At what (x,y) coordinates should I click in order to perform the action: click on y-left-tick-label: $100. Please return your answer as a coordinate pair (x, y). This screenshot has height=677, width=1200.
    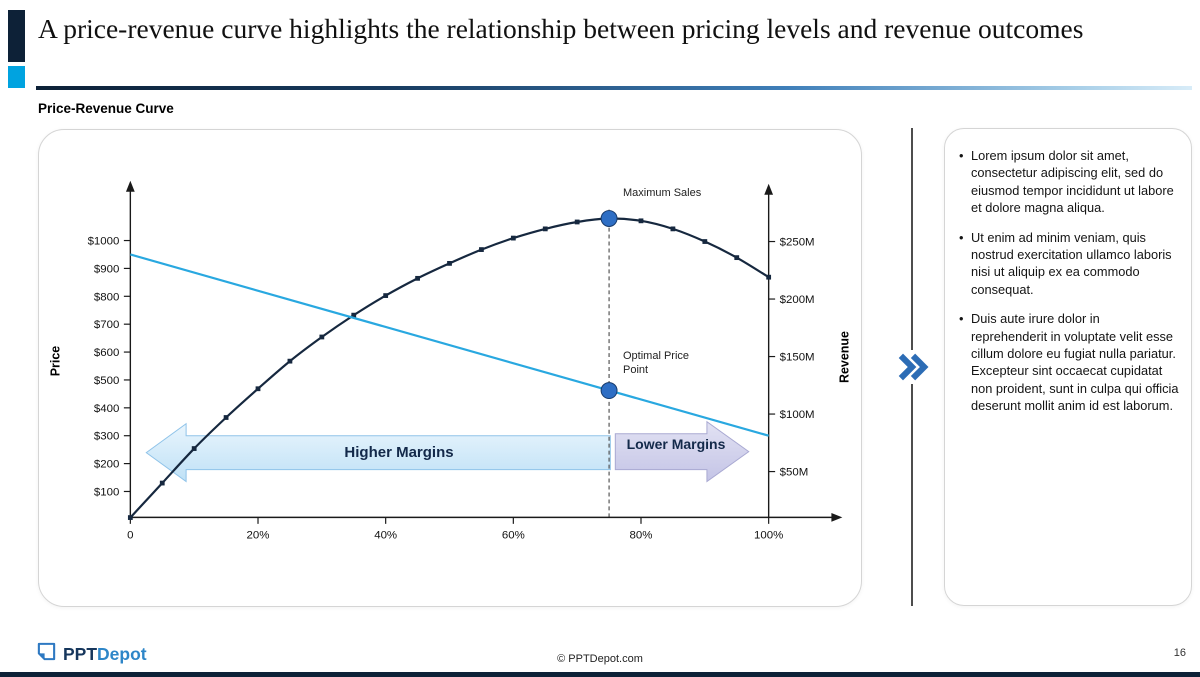
    Looking at the image, I should click on (106, 492).